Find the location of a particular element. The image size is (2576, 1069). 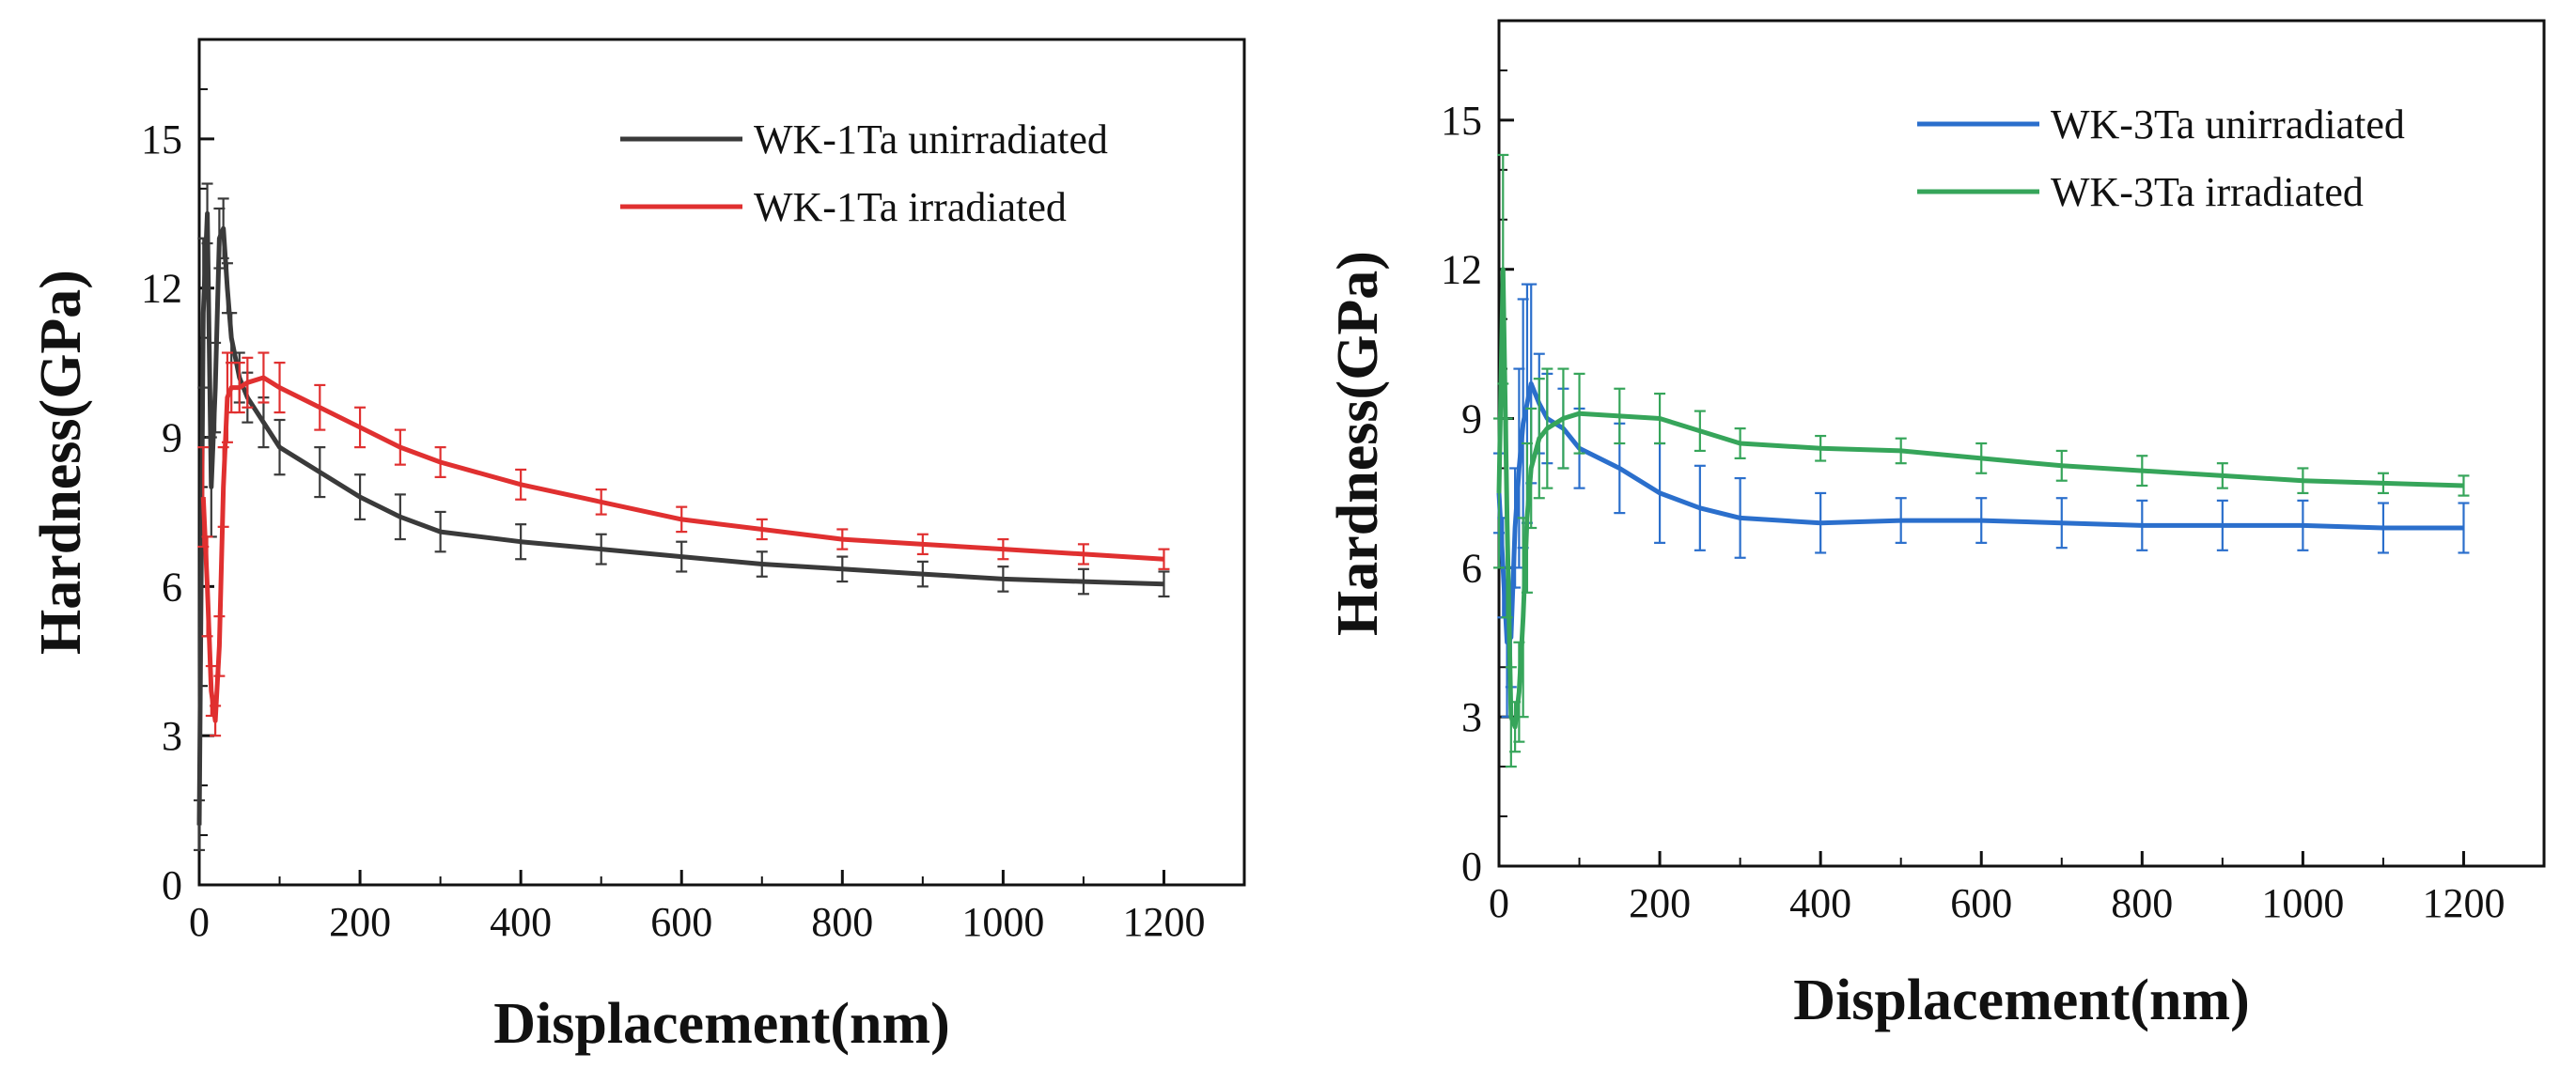

y-tick-label-left: 3 is located at coordinates (172, 736).